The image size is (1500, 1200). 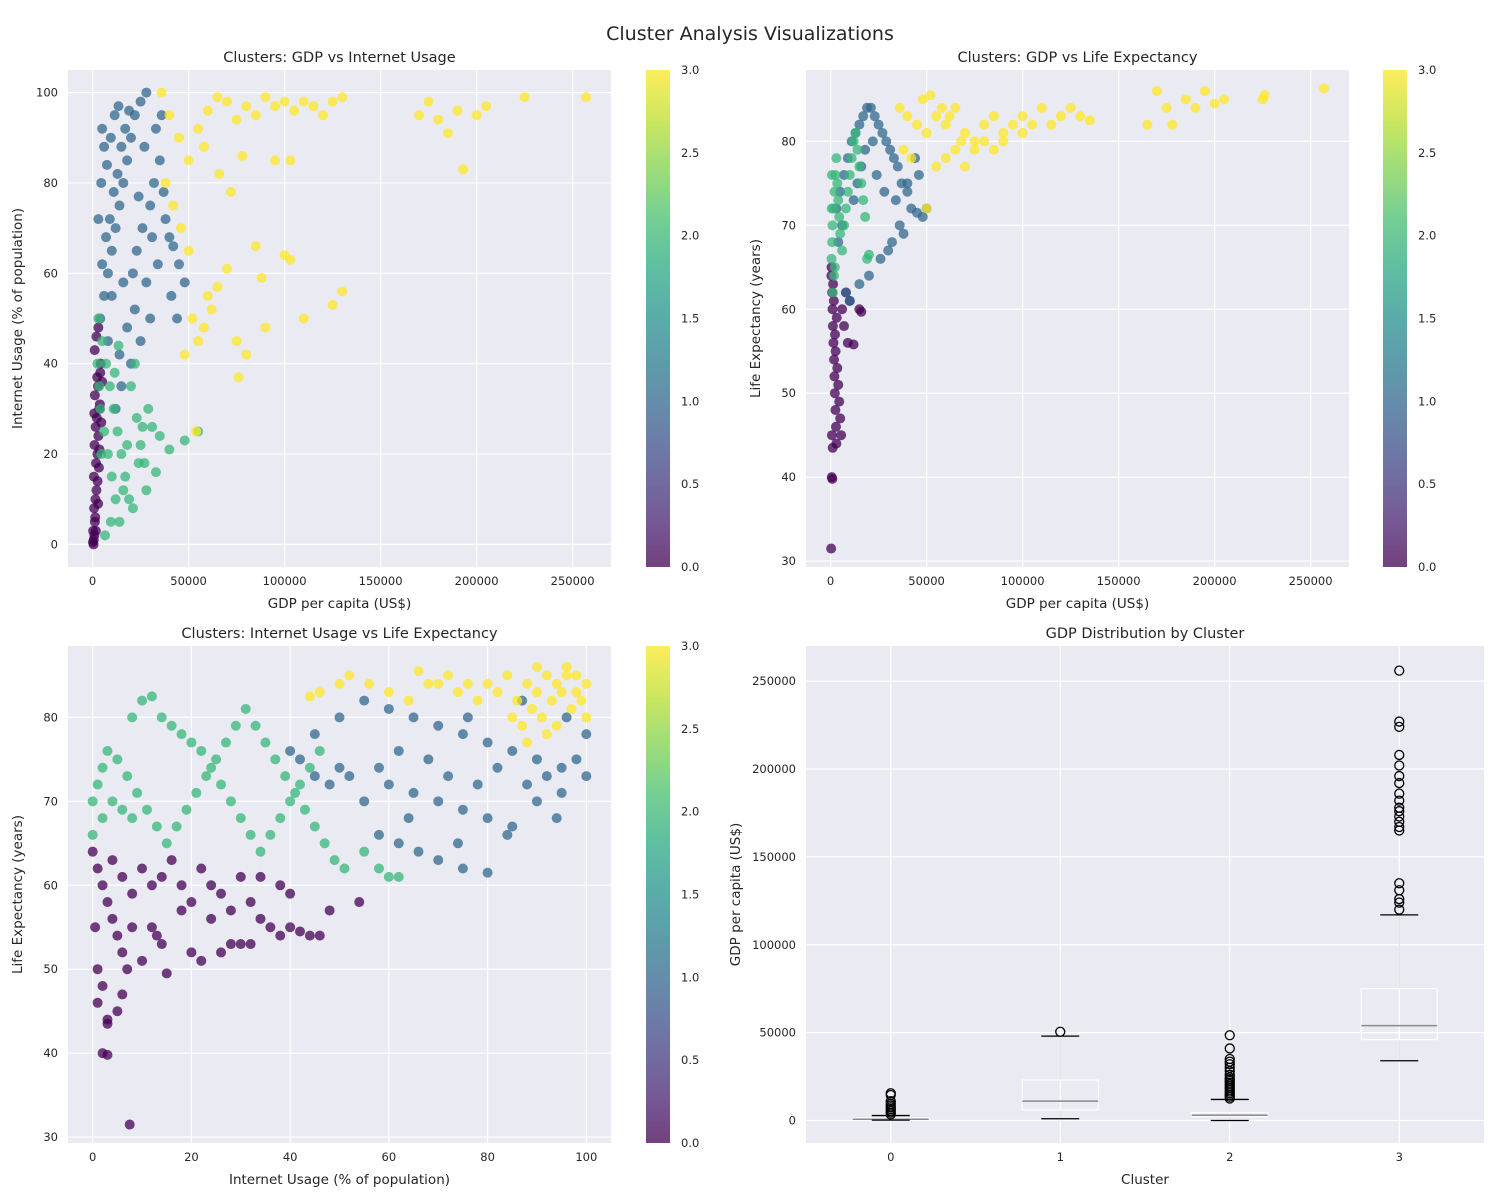 I want to click on y-tick-label: 20, so click(x=50, y=454).